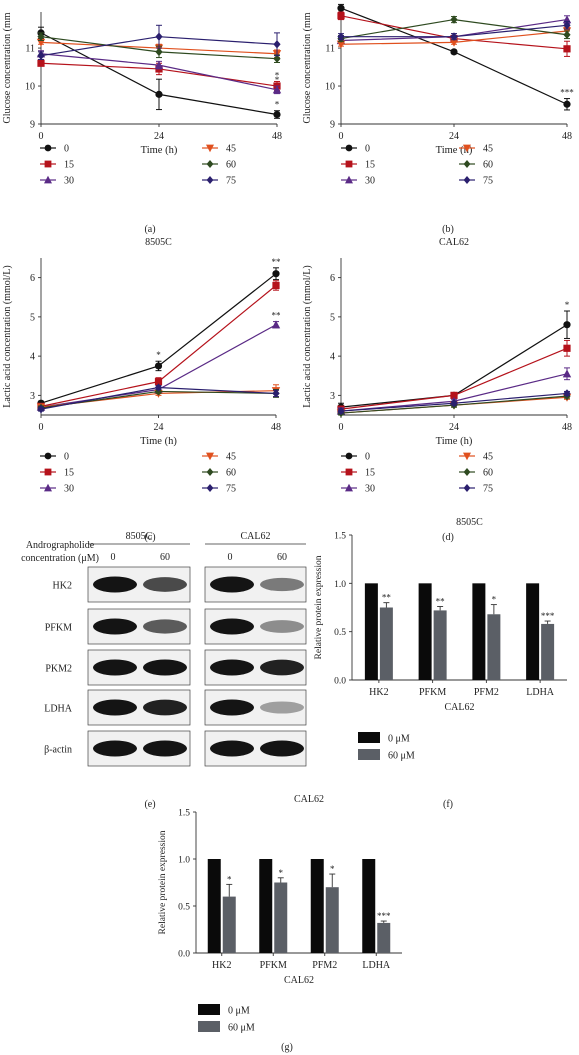 The image size is (579, 1055). I want to click on bar-group-LDHA: *** LDHA, so click(376, 915).